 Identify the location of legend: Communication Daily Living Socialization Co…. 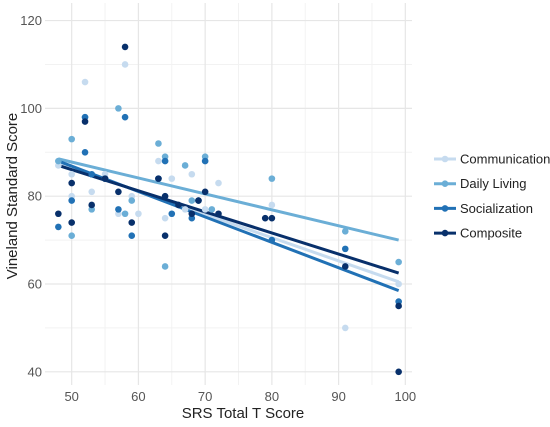
(492, 196).